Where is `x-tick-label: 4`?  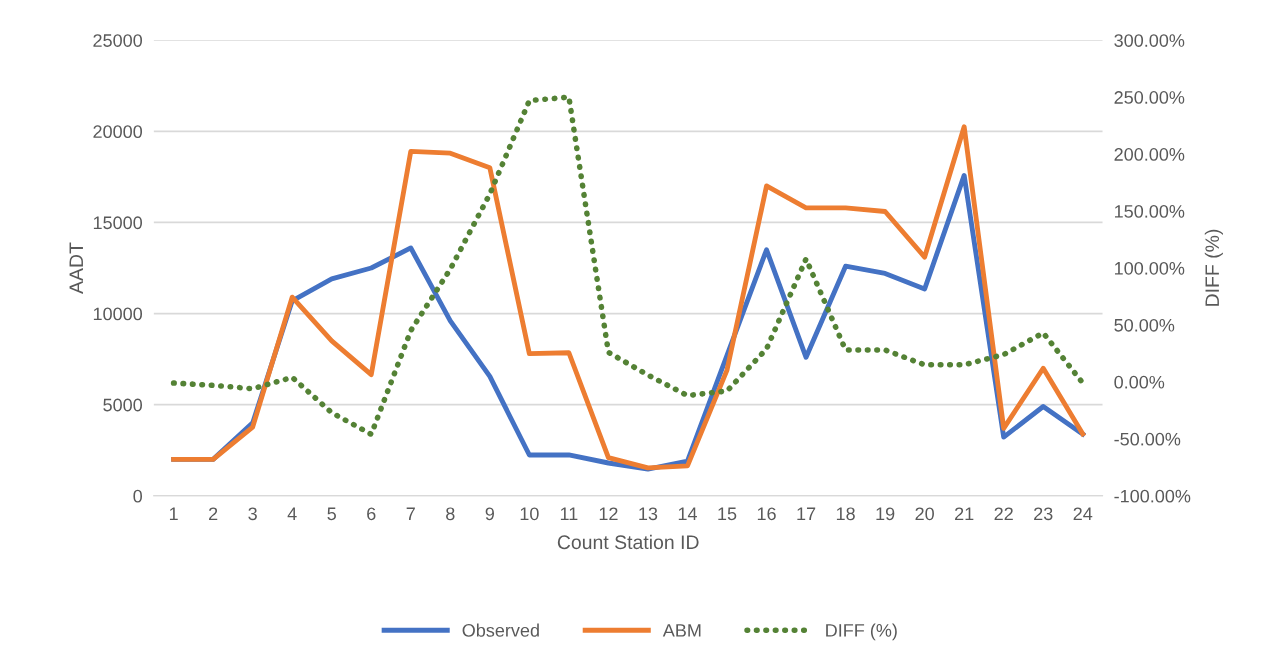 x-tick-label: 4 is located at coordinates (292, 513).